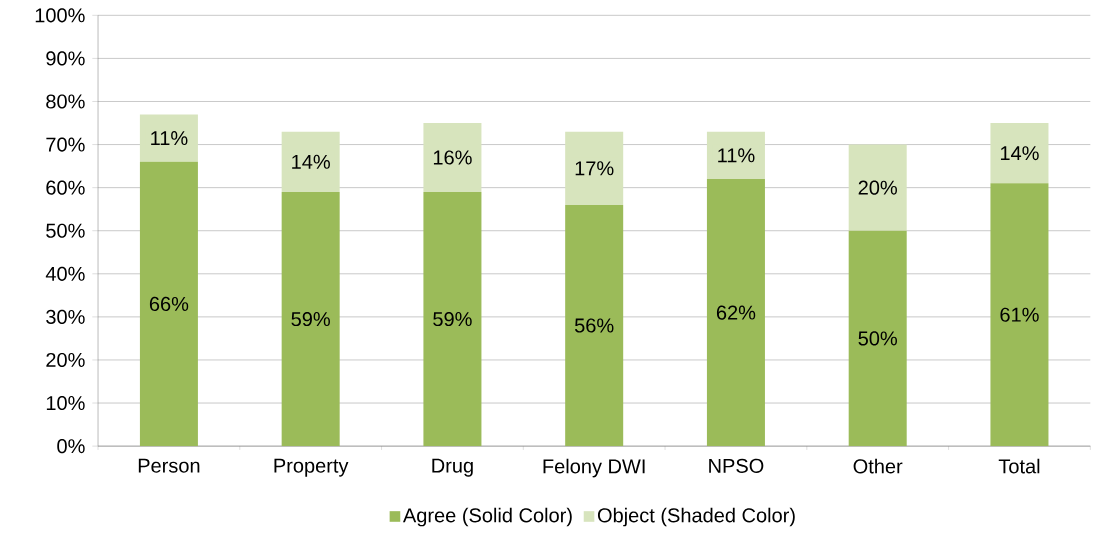 The width and height of the screenshot is (1103, 548). I want to click on y-tick-label: 10%, so click(65, 403).